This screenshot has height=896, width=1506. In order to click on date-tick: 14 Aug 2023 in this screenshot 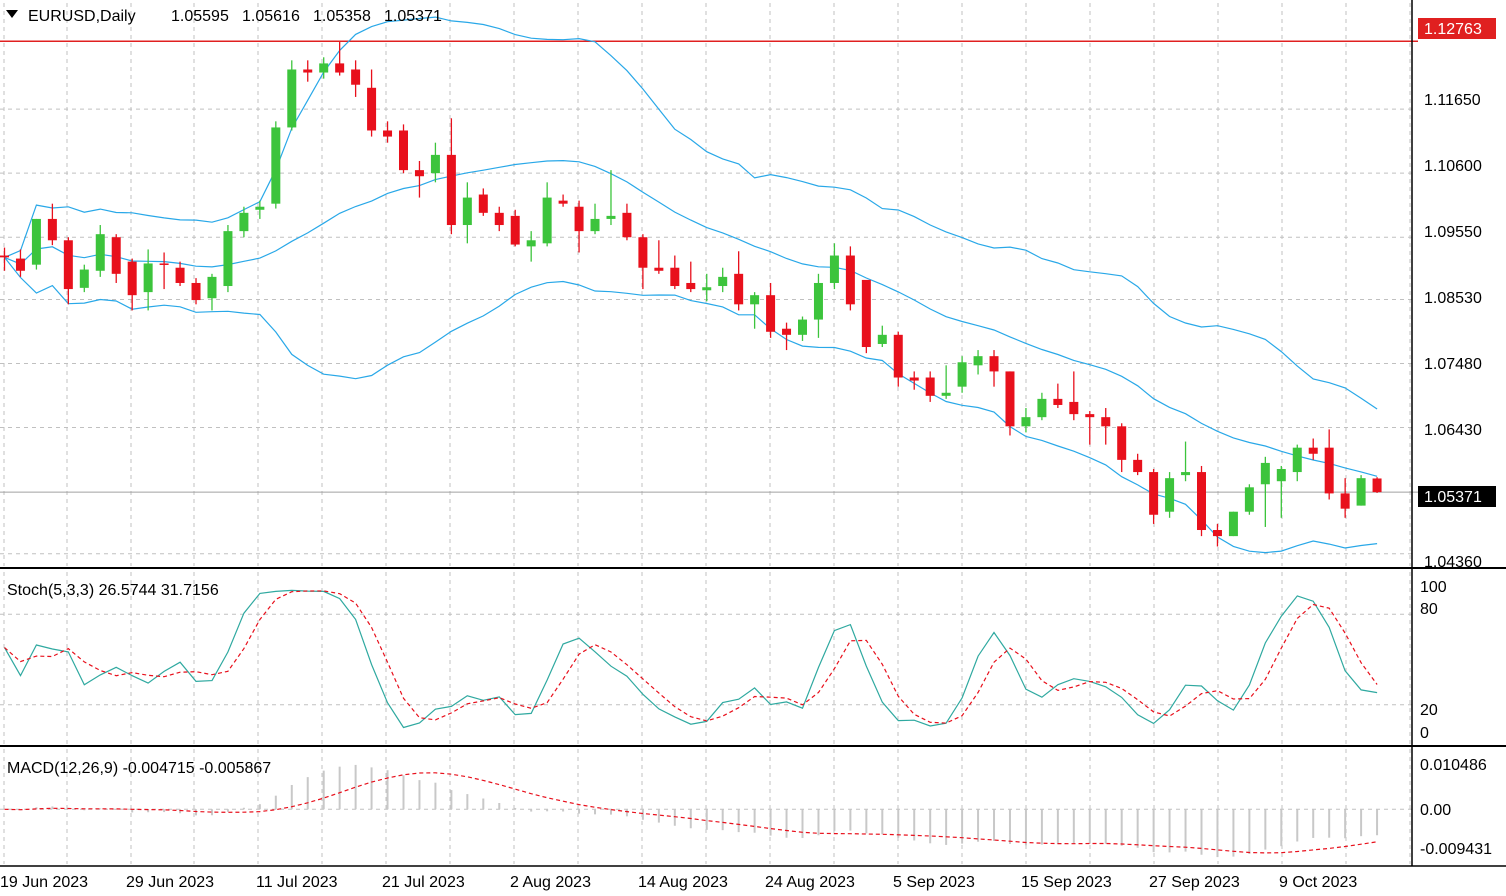, I will do `click(683, 882)`.